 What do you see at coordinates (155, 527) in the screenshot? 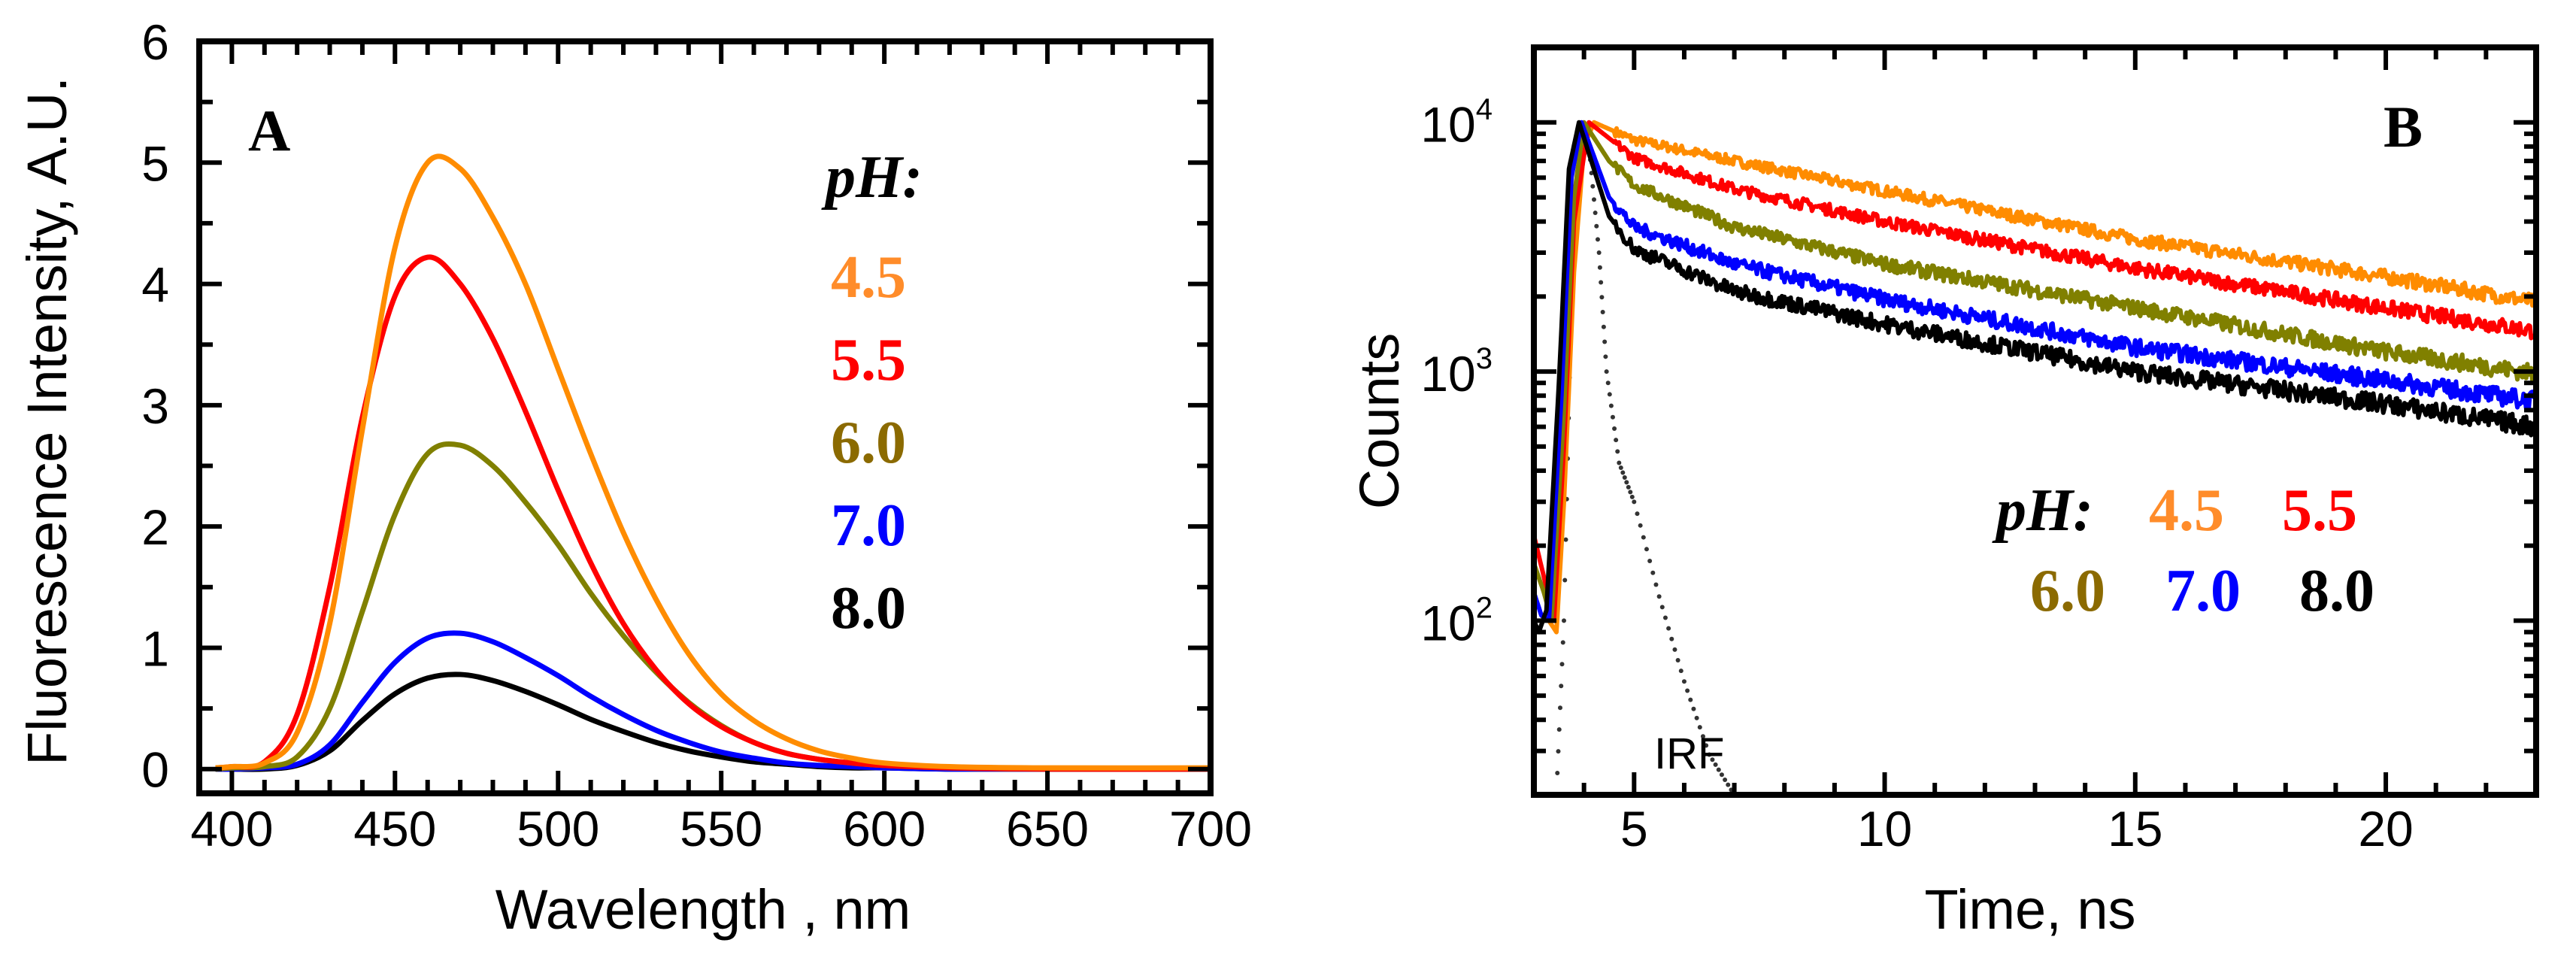
I see `y-tick-label: 2` at bounding box center [155, 527].